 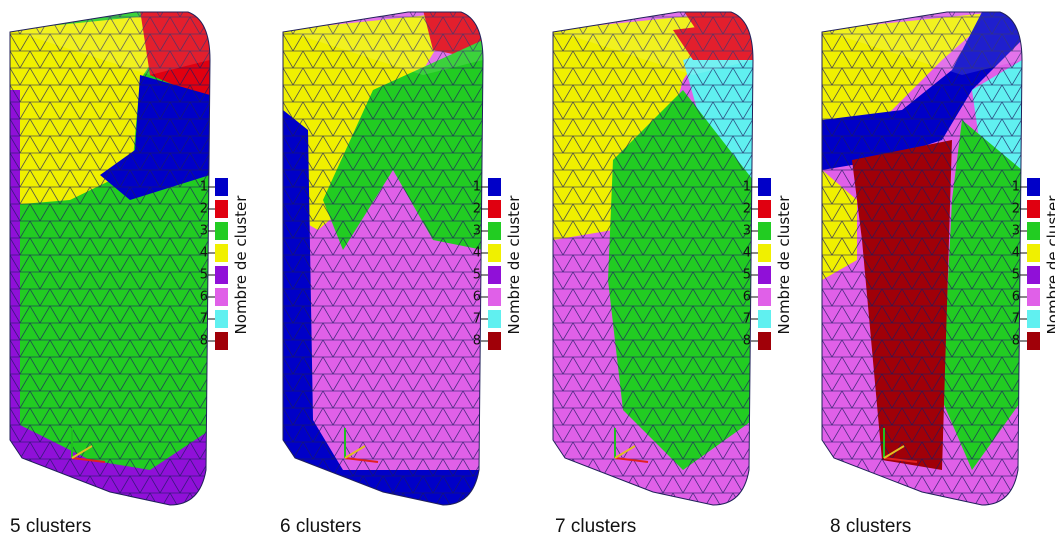 What do you see at coordinates (870, 526) in the screenshot?
I see `caption: 8 clusters` at bounding box center [870, 526].